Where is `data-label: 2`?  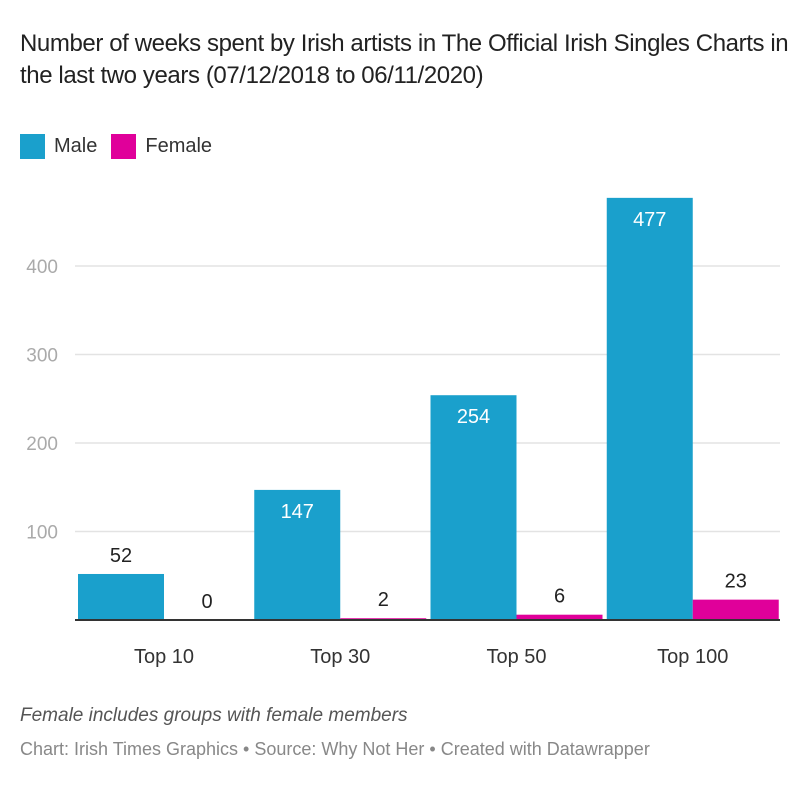 data-label: 2 is located at coordinates (383, 600).